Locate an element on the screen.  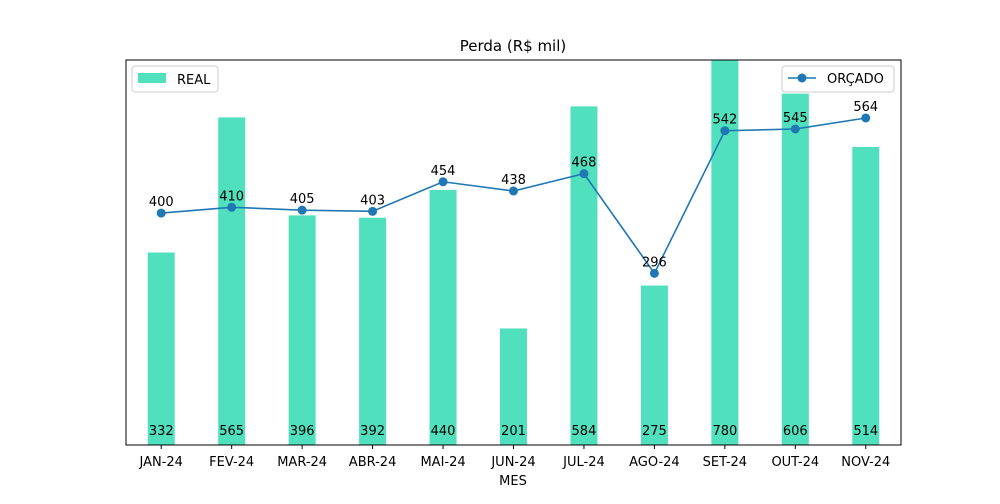
chart-title: Perda (R$ mil) is located at coordinates (513, 46).